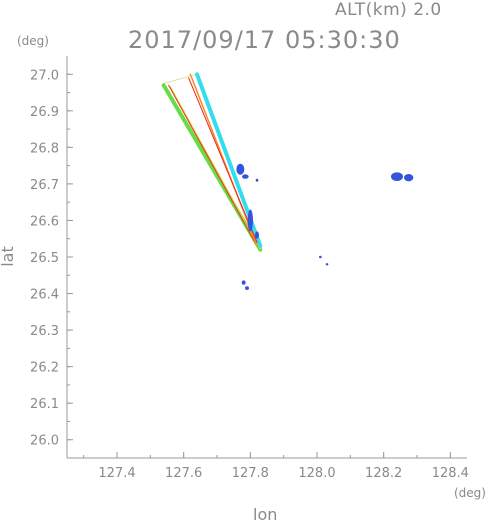 This screenshot has width=491, height=524. What do you see at coordinates (470, 493) in the screenshot?
I see `x-axis-unit: (deg)` at bounding box center [470, 493].